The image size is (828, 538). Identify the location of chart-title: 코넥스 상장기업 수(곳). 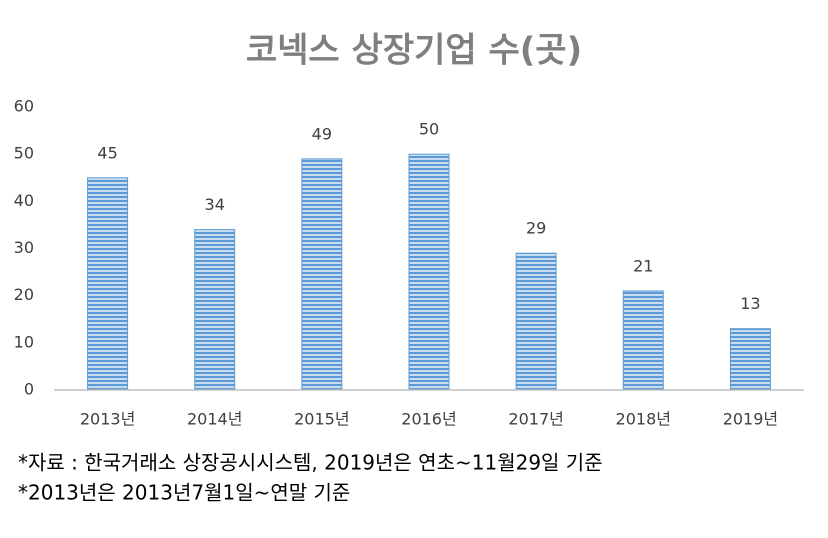
(414, 51).